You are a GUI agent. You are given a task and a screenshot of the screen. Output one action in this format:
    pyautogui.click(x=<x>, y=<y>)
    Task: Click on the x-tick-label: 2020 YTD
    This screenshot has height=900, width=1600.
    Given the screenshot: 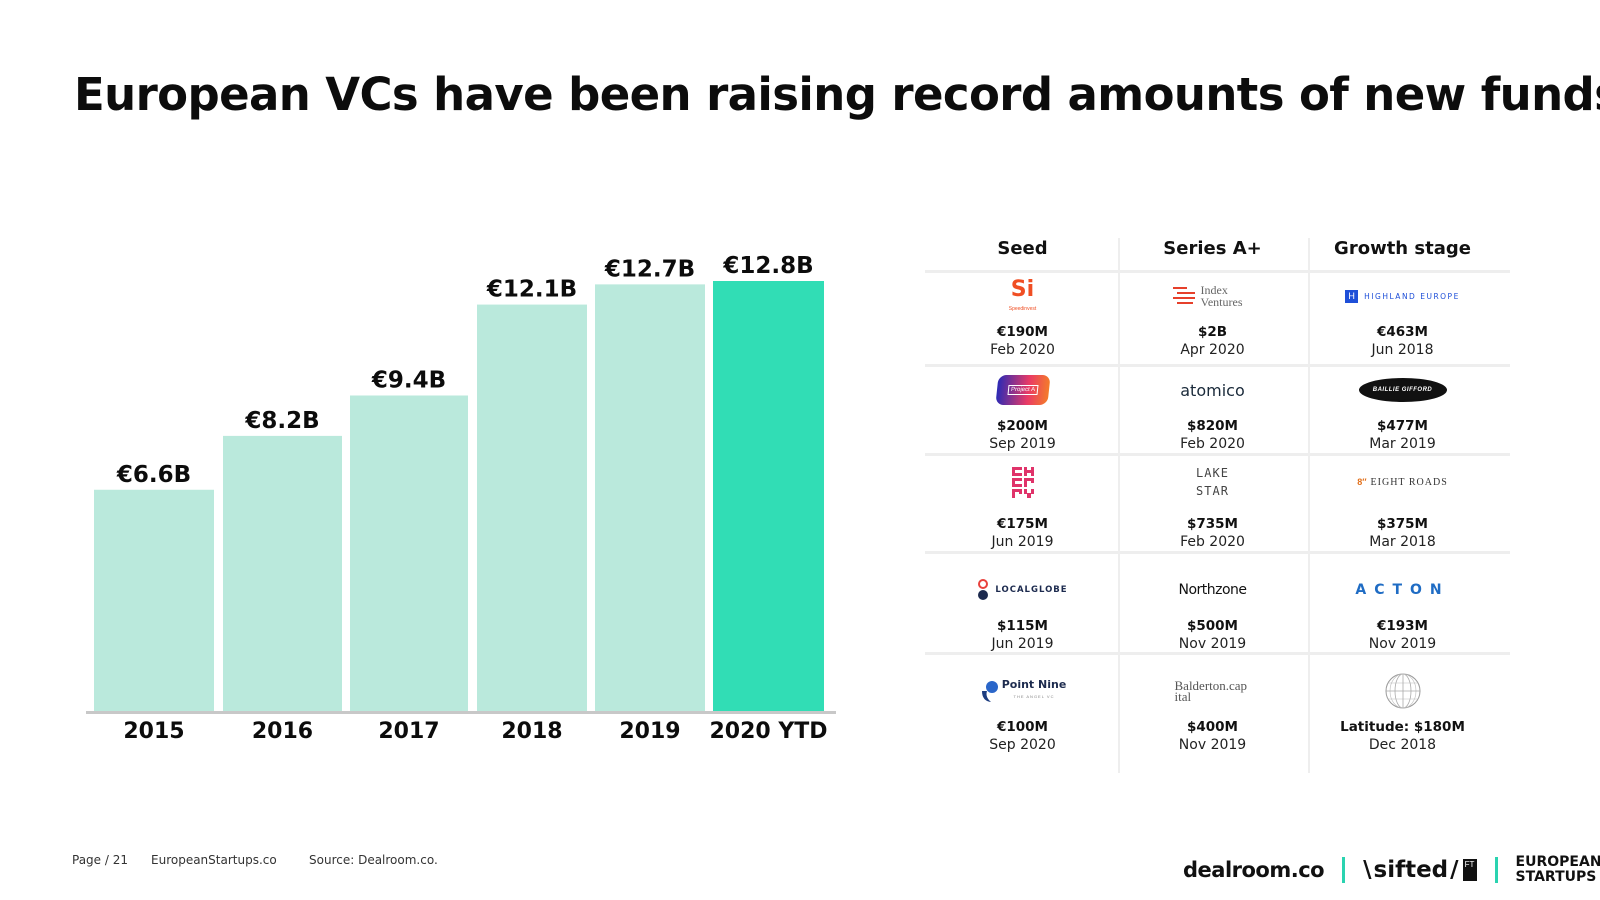 What is the action you would take?
    pyautogui.click(x=768, y=731)
    